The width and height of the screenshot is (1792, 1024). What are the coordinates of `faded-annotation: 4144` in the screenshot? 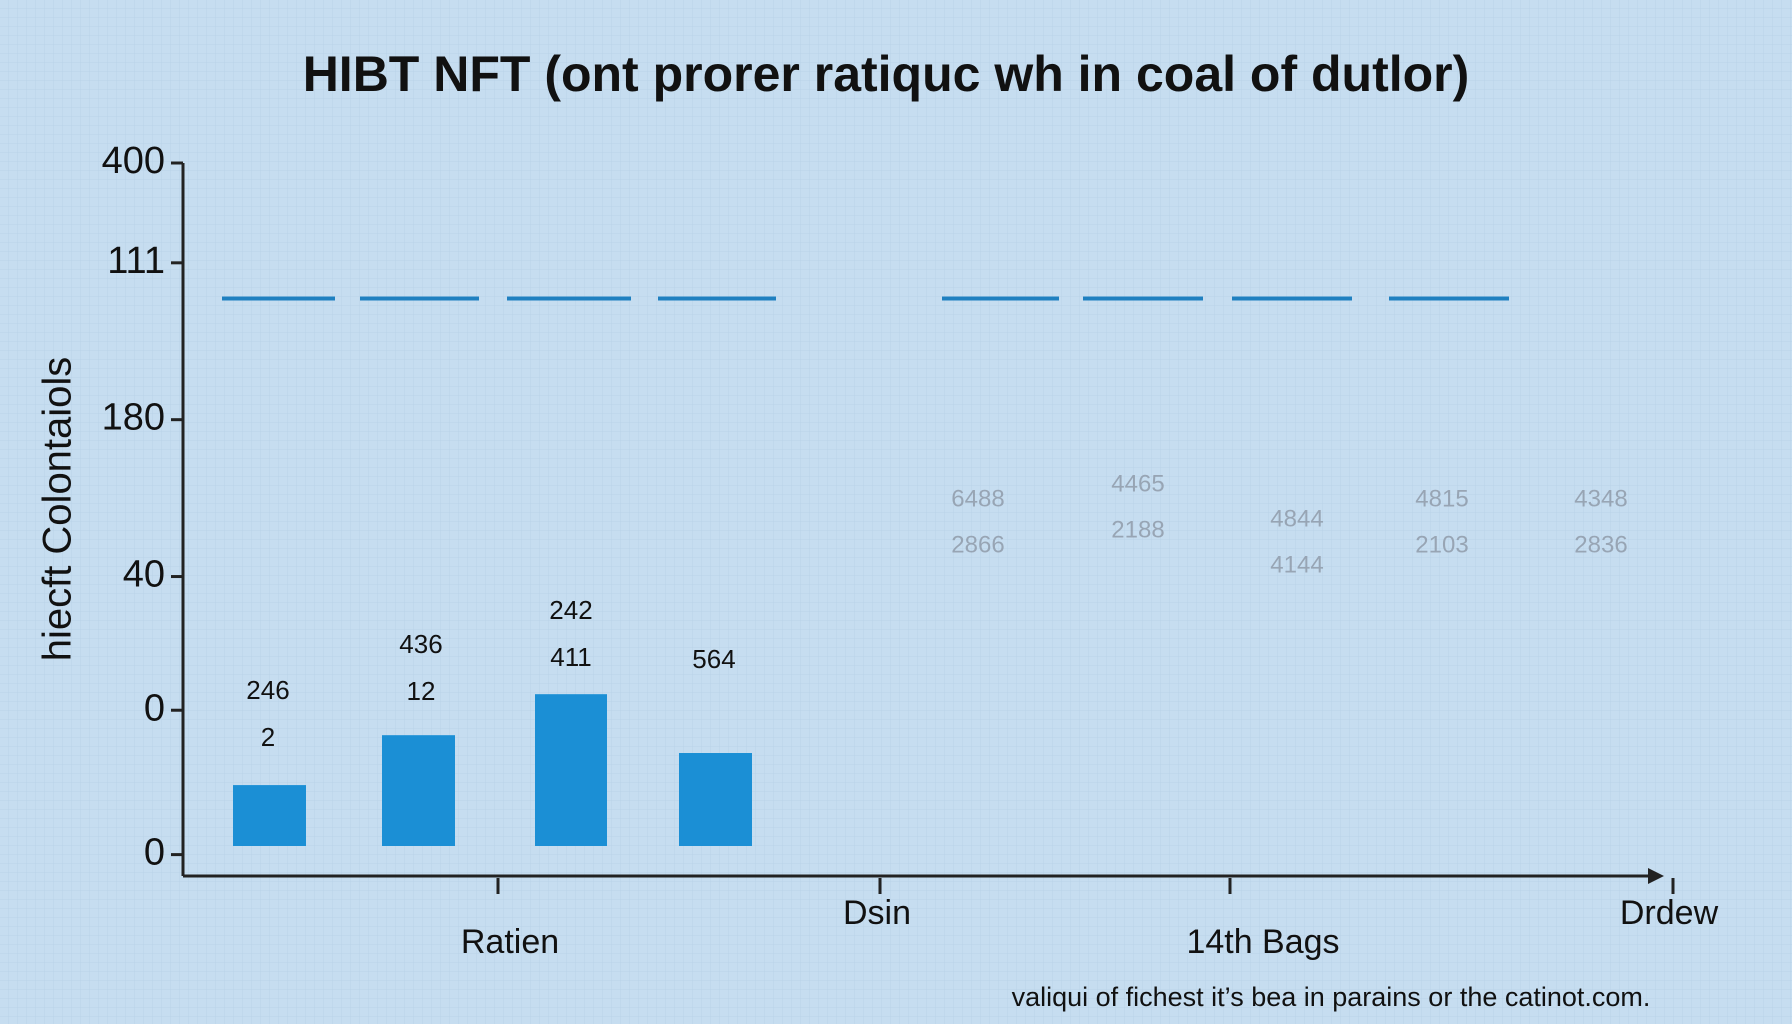 It's located at (1296, 564).